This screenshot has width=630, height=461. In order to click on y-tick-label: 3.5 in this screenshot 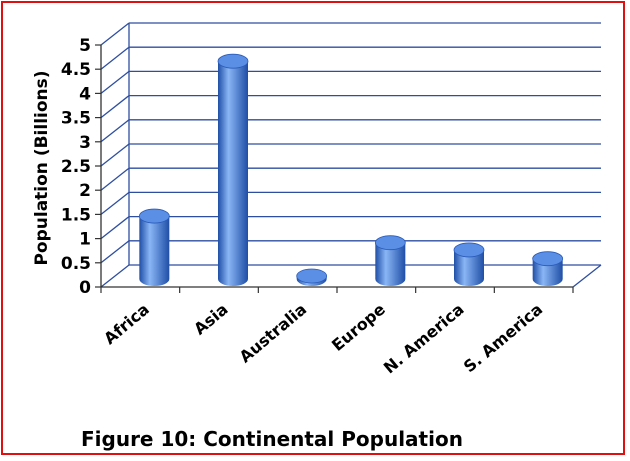, I will do `click(76, 119)`.